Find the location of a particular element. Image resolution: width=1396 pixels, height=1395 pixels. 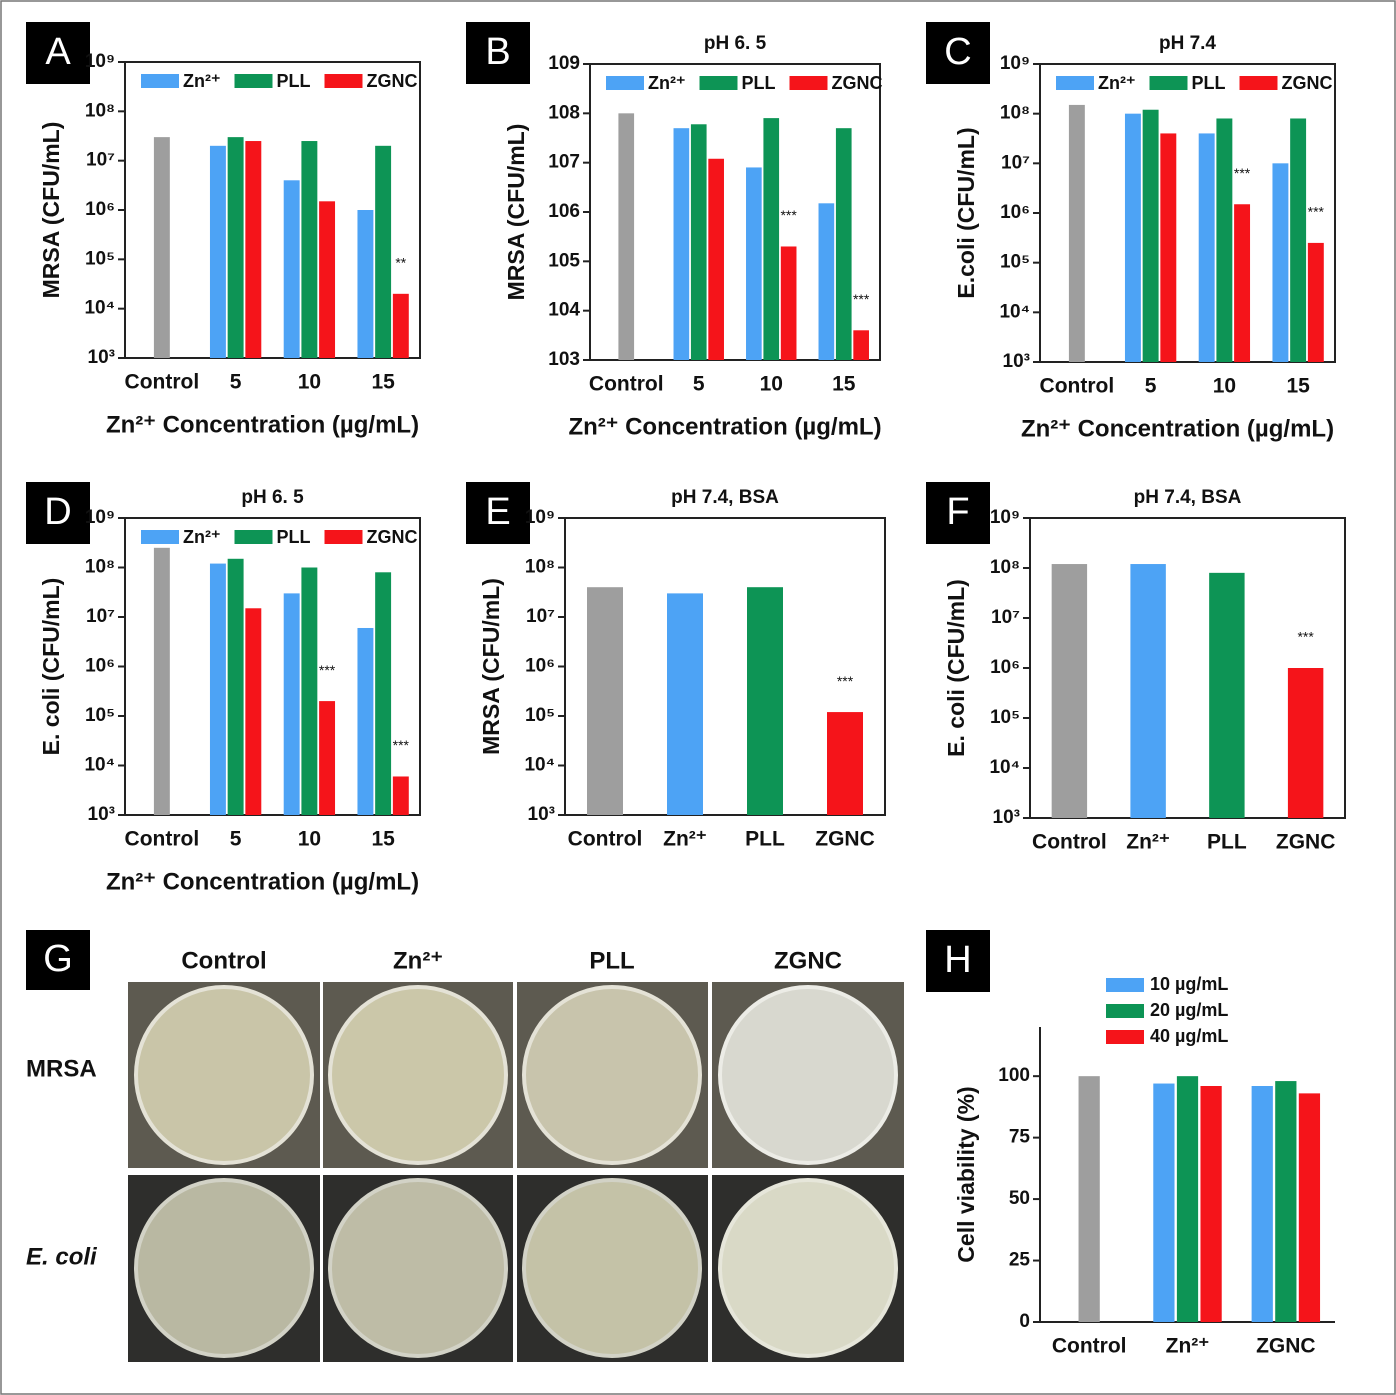

legend-label: Zn²⁺ is located at coordinates (1117, 83).